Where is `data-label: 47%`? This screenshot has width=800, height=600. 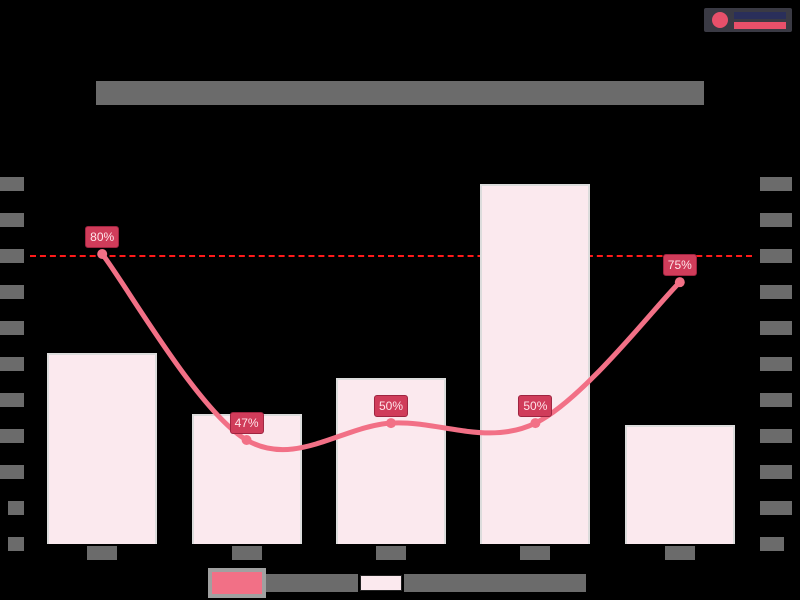
data-label: 47% is located at coordinates (246, 423).